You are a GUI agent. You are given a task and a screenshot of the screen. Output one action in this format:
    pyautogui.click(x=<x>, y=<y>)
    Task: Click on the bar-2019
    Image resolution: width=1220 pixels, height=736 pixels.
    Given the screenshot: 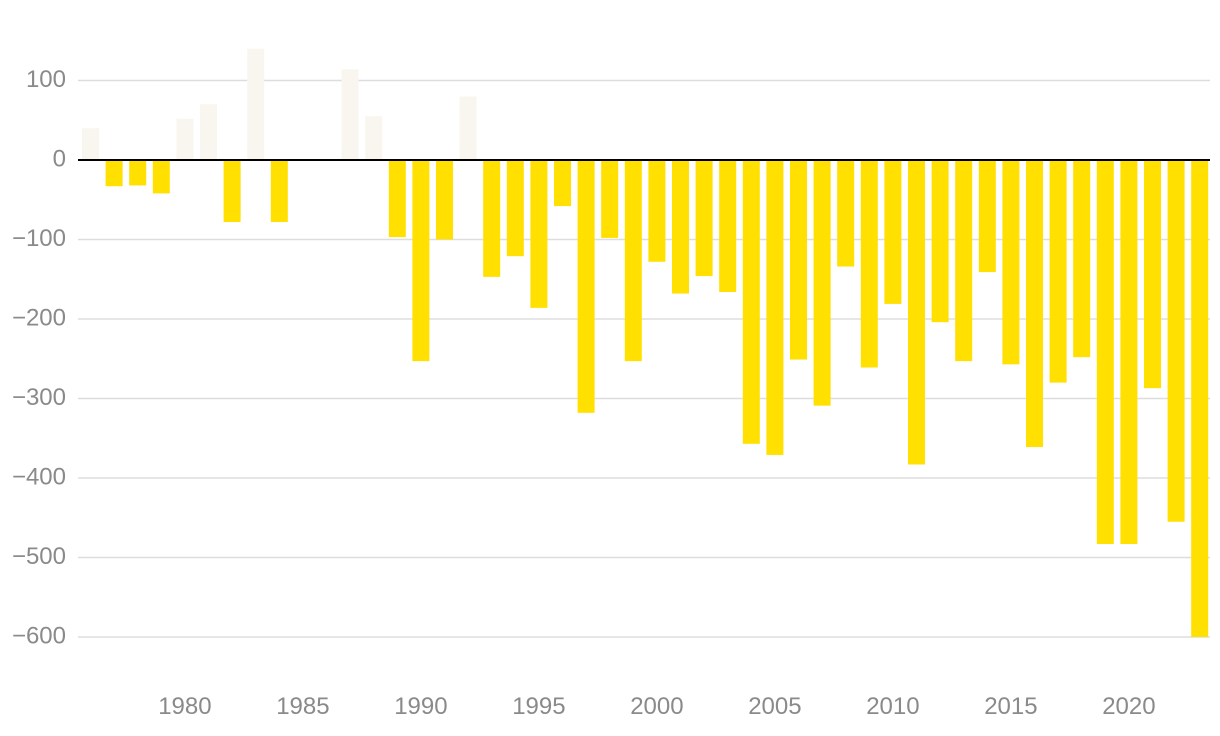 What is the action you would take?
    pyautogui.click(x=1105, y=352)
    